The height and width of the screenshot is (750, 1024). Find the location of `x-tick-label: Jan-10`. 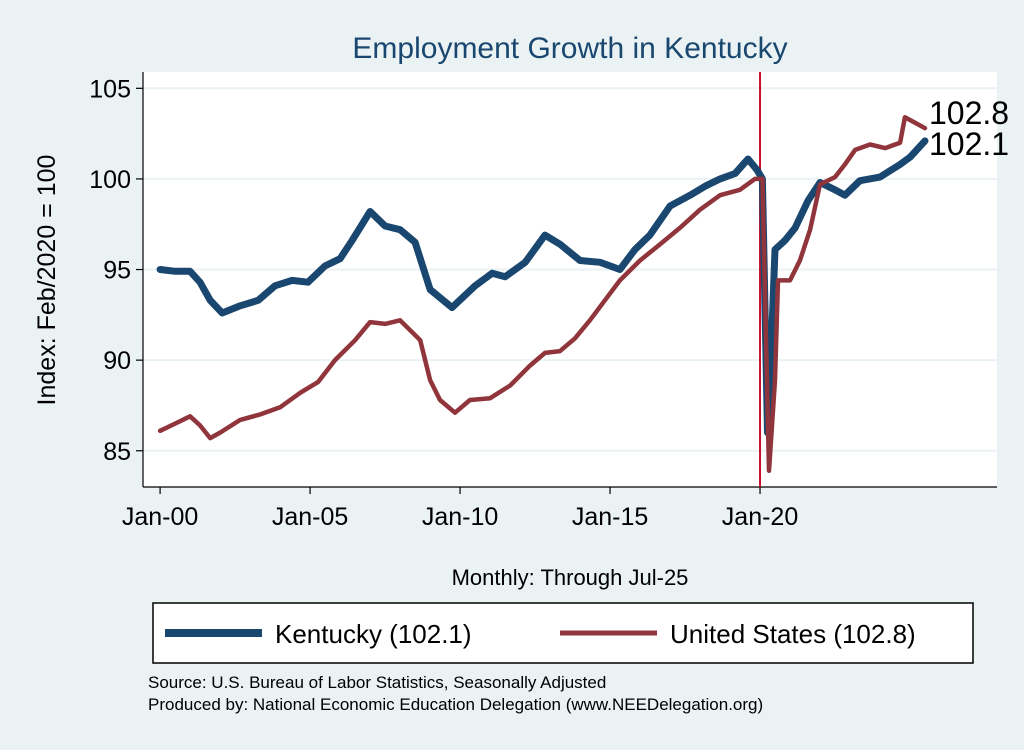

x-tick-label: Jan-10 is located at coordinates (460, 517).